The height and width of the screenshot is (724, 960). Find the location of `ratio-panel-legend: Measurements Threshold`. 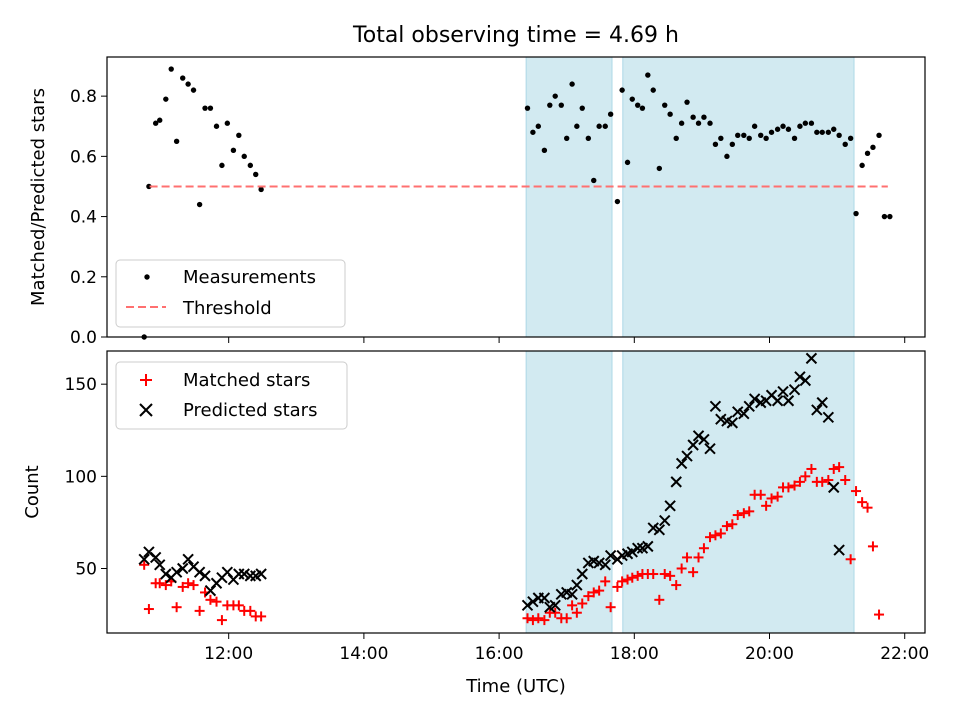

ratio-panel-legend: Measurements Threshold is located at coordinates (230, 293).